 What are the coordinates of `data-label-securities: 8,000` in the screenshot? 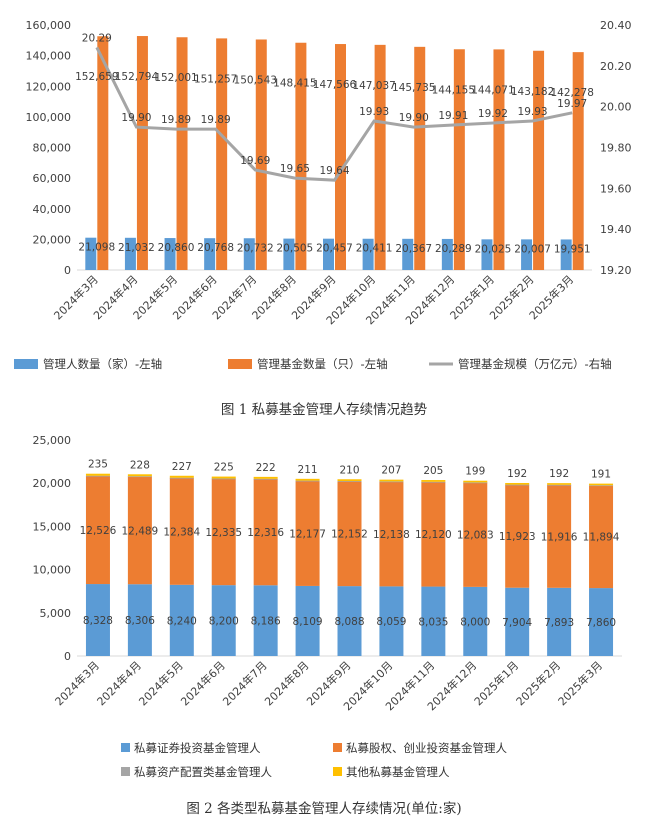 It's located at (475, 622).